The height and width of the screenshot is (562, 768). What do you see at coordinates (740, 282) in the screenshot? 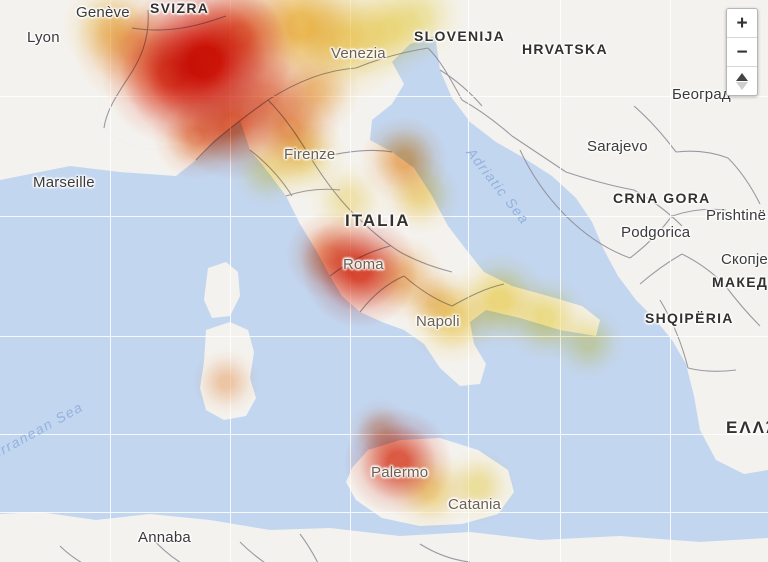
I see `country-label: МАКЕДОНИЈА` at bounding box center [740, 282].